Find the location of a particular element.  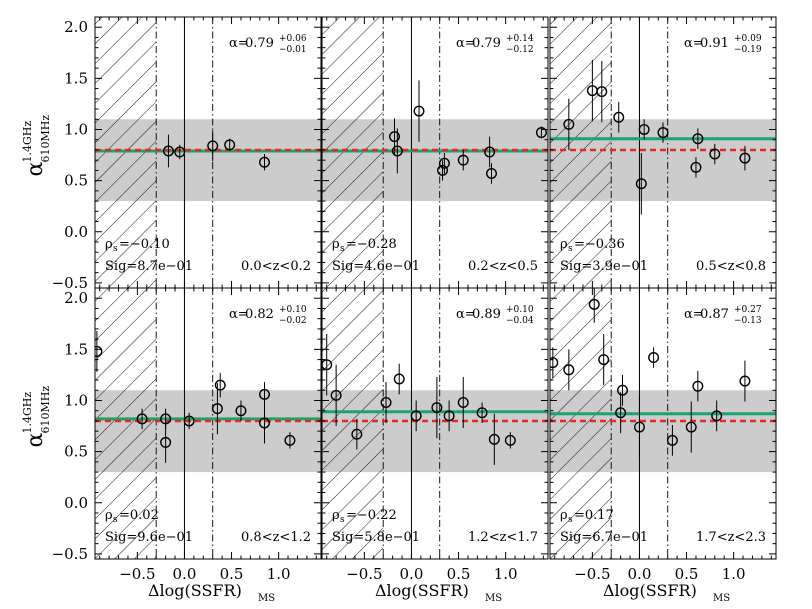

rho-value: =−0.10 is located at coordinates (144, 244).